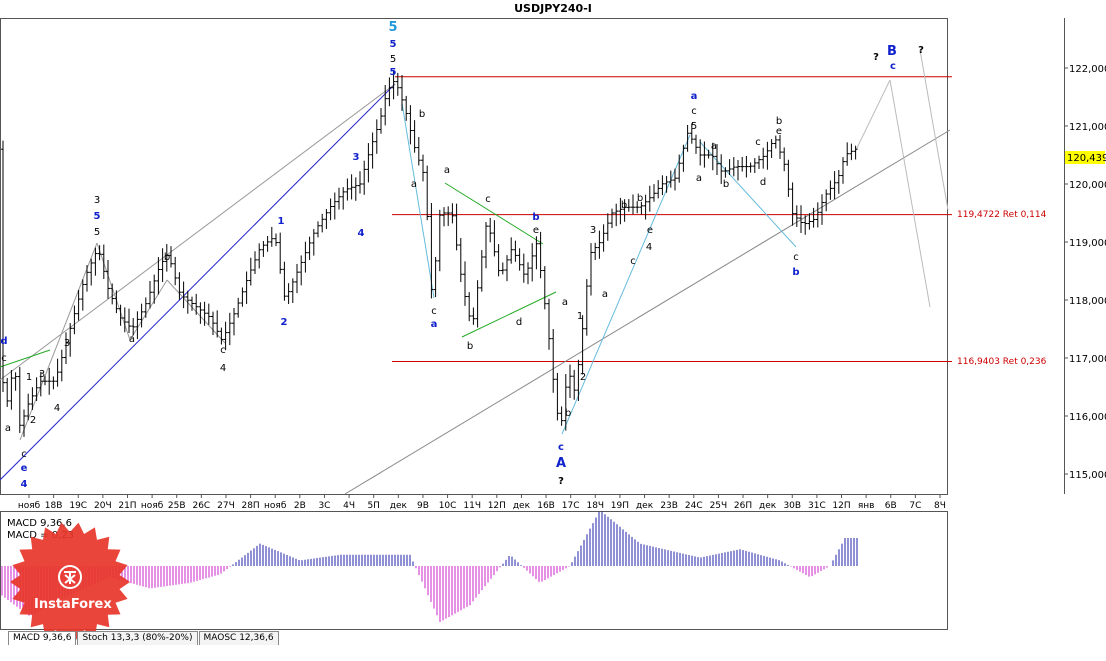  I want to click on time-tick-label: 7C, so click(915, 506).